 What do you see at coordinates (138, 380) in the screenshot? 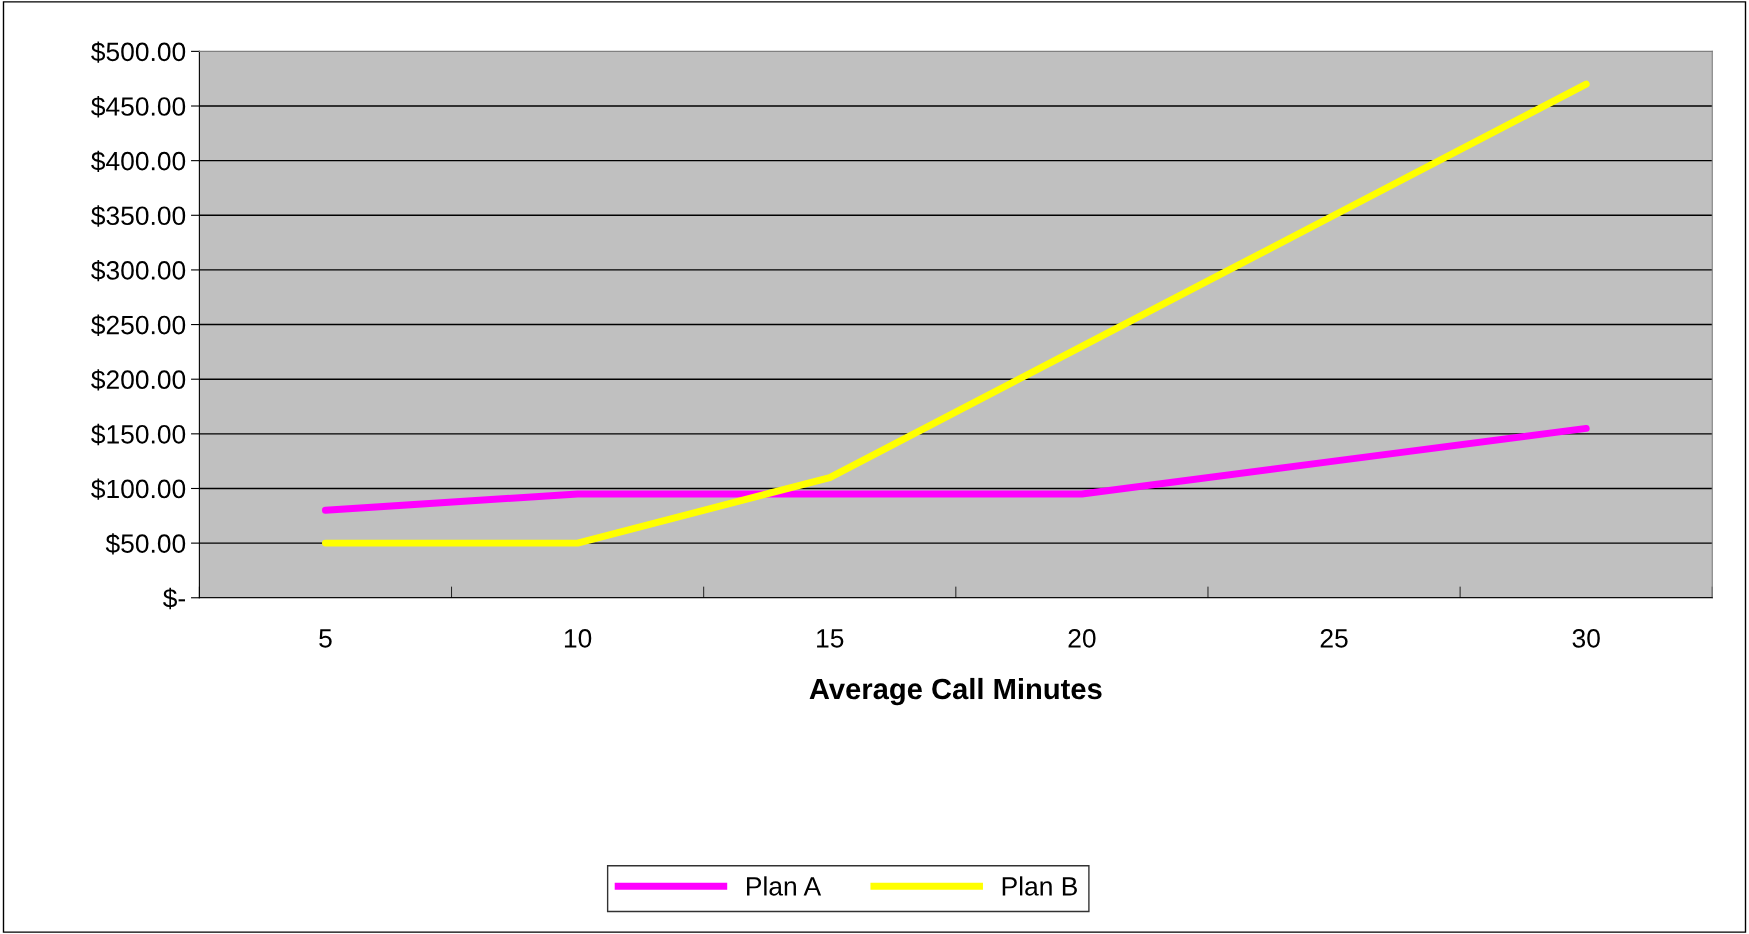
I see `y-tick-label: $200.00` at bounding box center [138, 380].